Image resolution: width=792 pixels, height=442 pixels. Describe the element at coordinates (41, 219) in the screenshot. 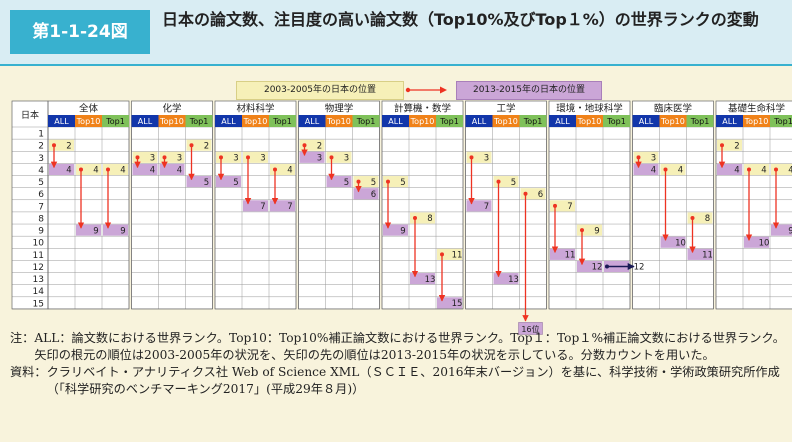

I see `rank-label: 8` at that location.